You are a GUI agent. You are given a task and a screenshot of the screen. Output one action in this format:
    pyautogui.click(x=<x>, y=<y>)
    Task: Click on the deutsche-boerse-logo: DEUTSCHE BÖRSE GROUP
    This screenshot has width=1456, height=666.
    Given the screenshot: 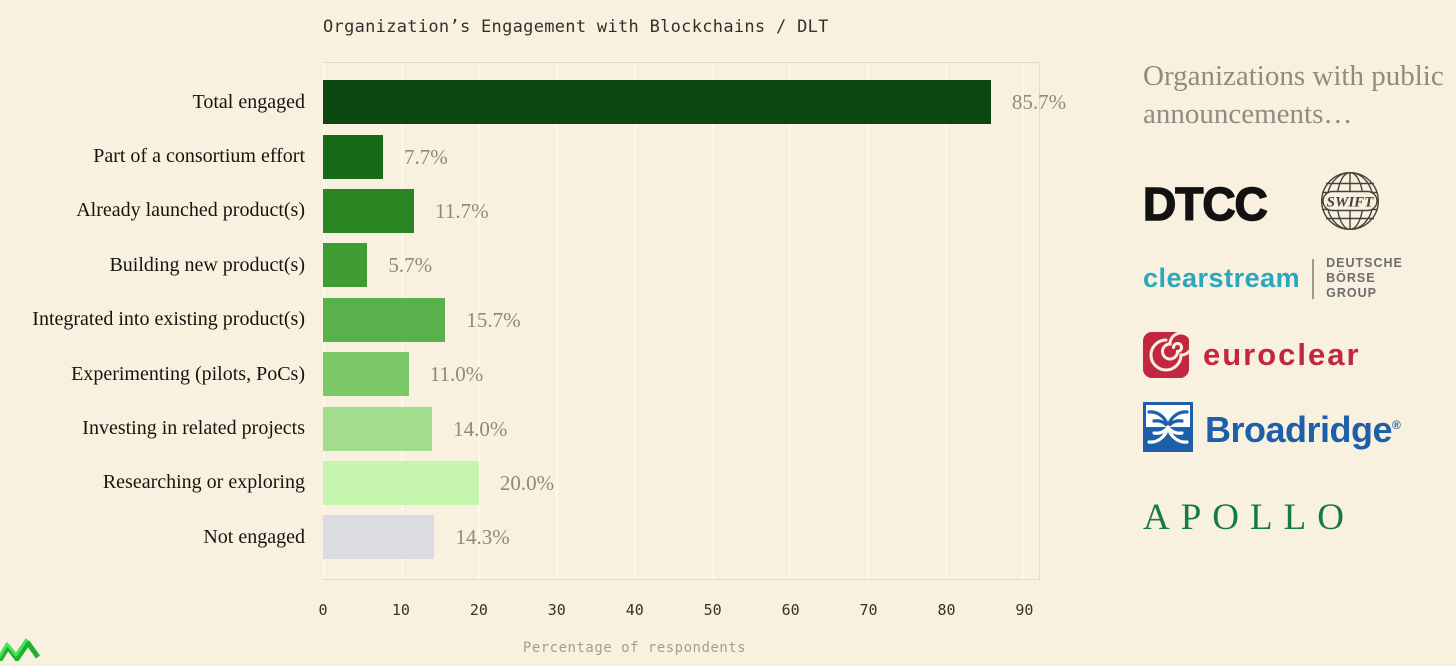 What is the action you would take?
    pyautogui.click(x=1390, y=278)
    